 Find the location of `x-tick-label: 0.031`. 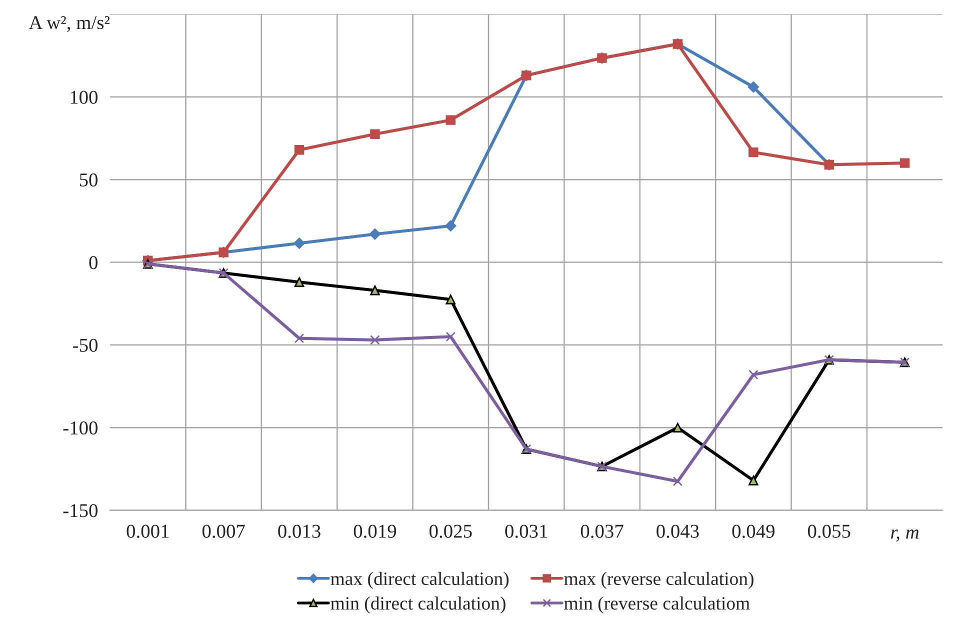

x-tick-label: 0.031 is located at coordinates (526, 531).